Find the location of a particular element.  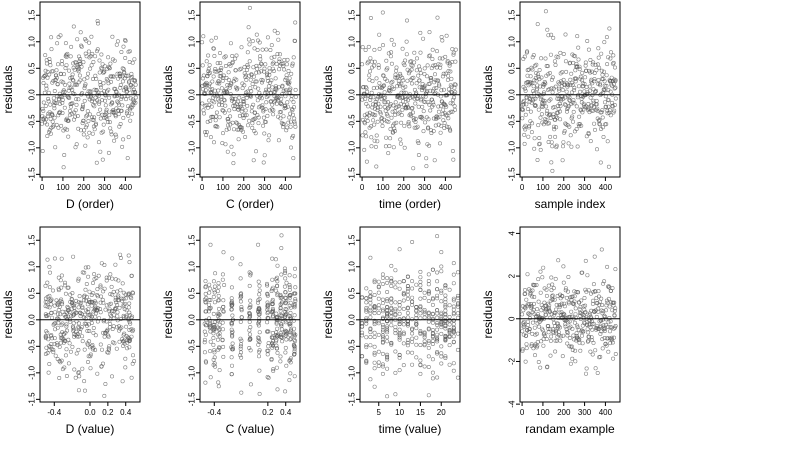

y-tick-label: 0.0 is located at coordinates (511, 95).